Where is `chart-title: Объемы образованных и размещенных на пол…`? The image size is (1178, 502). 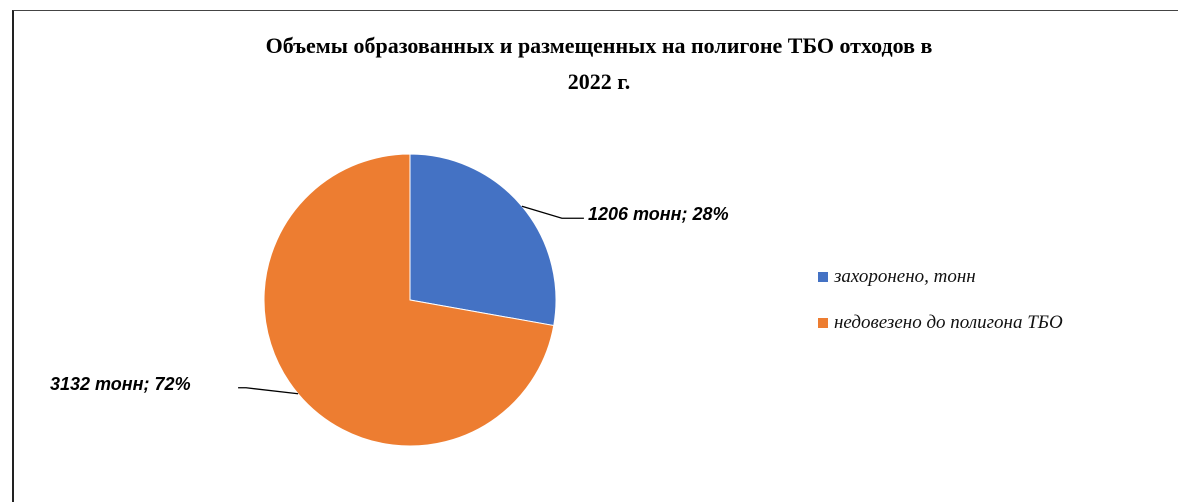 chart-title: Объемы образованных и размещенных на пол… is located at coordinates (589, 64).